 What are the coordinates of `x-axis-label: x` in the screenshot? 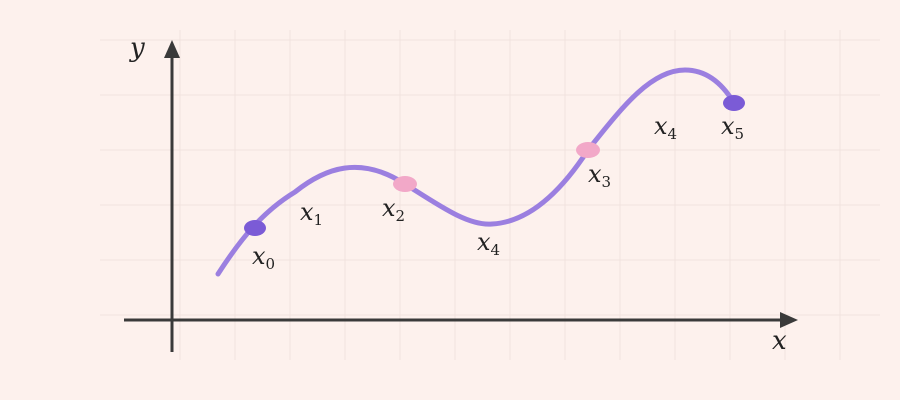 It's located at (779, 341).